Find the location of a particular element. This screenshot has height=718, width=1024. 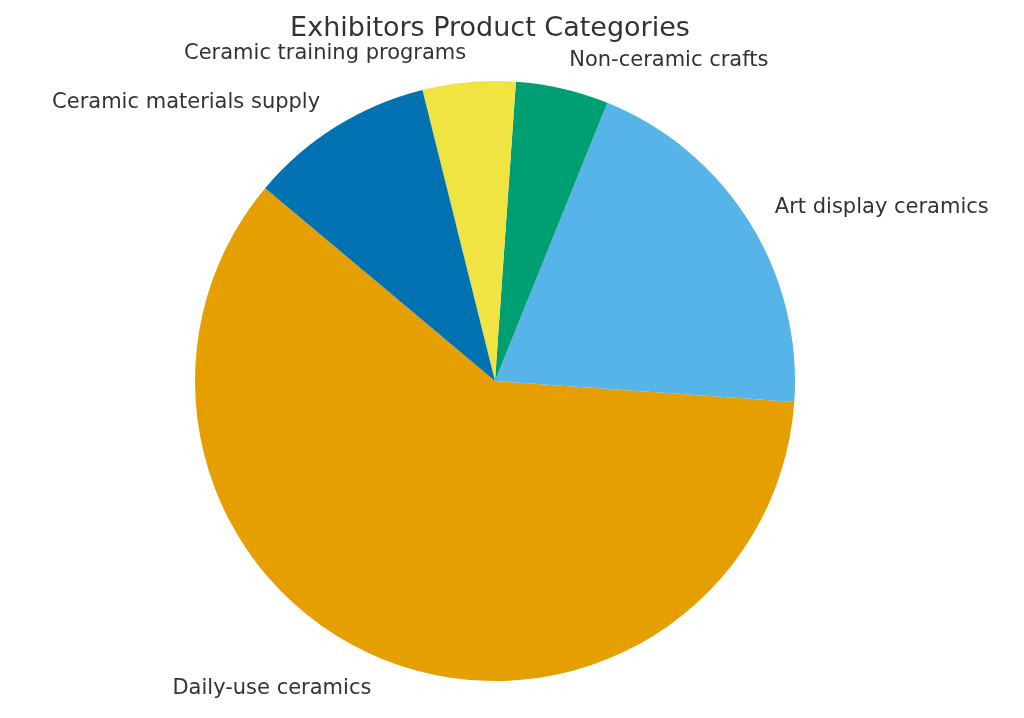

slice-label: Non-ceramic crafts is located at coordinates (669, 59).